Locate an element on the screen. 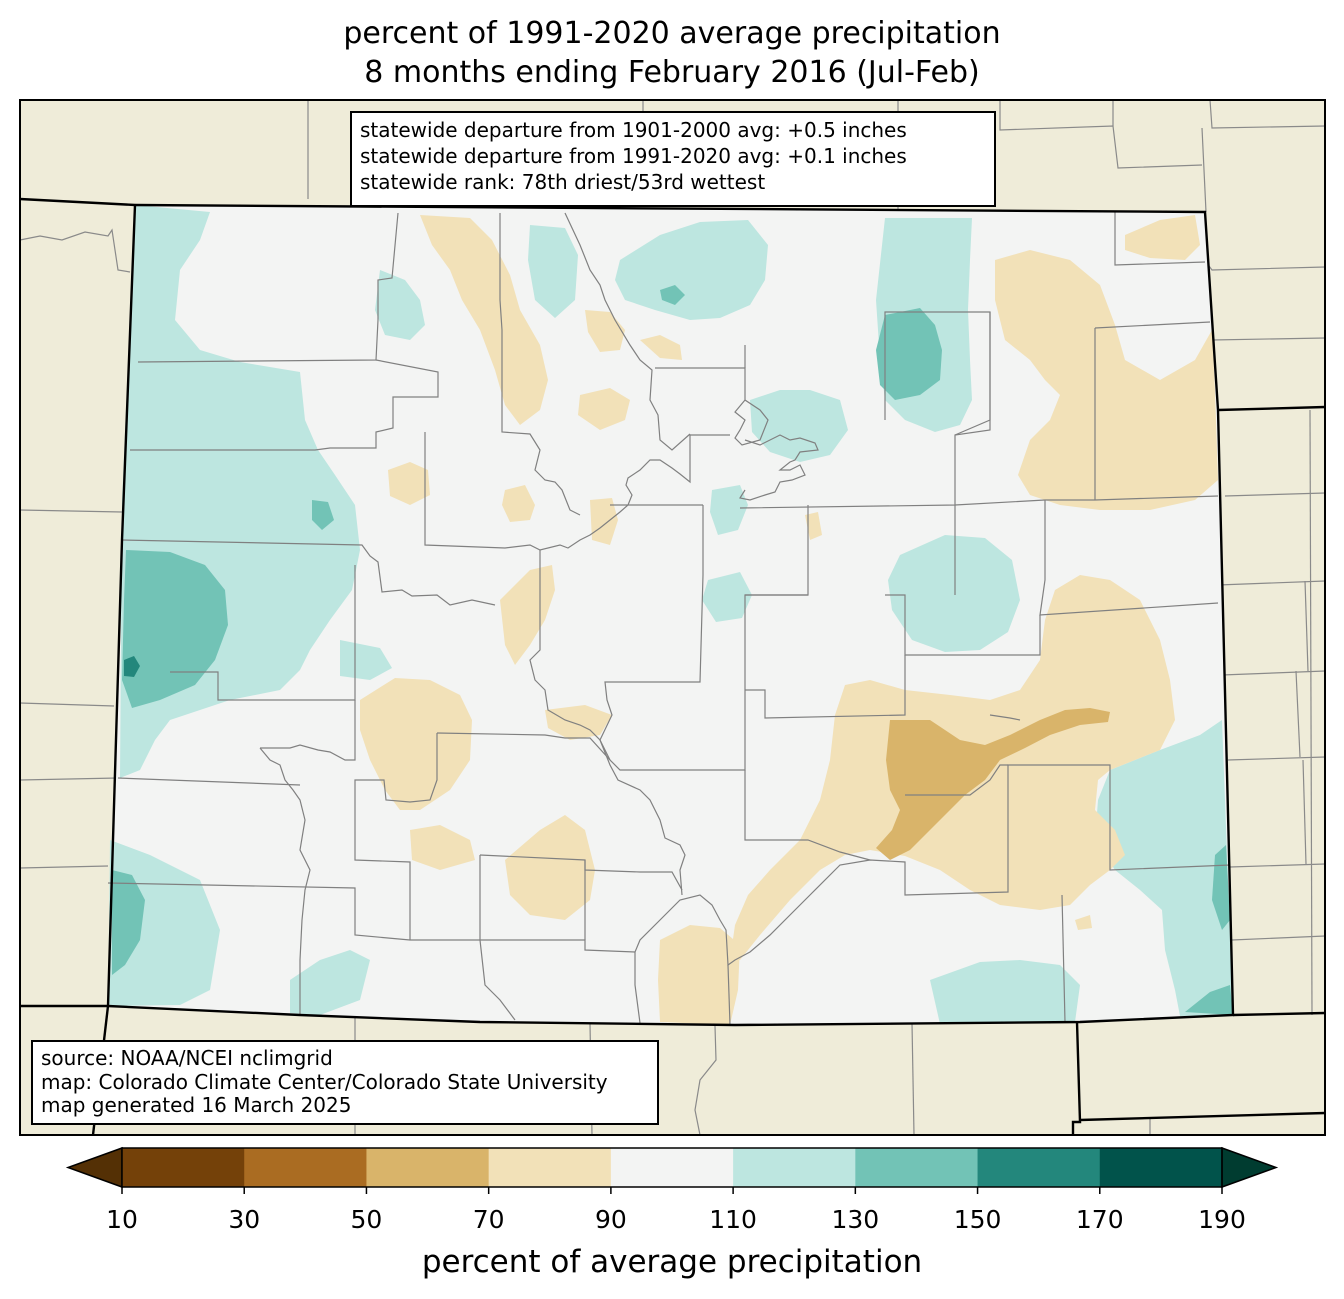 The image size is (1344, 1299). colorbar-outline is located at coordinates (672, 1167).